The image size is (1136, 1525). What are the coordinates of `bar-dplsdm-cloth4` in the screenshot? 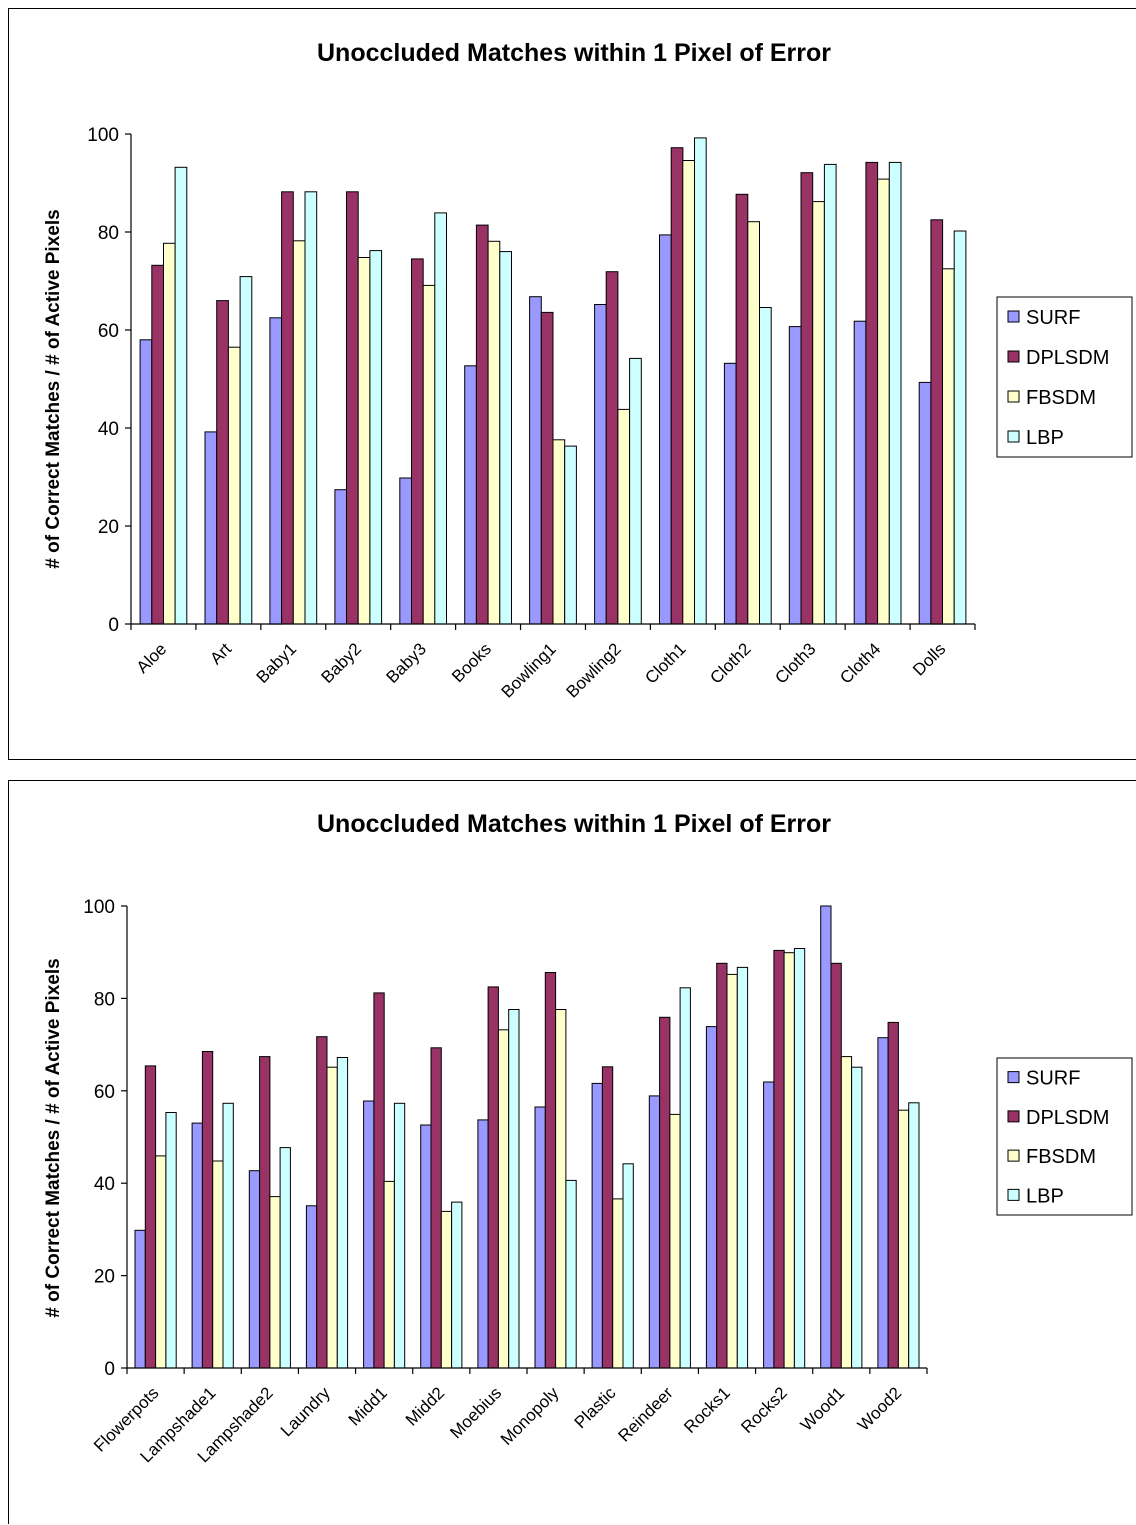 It's located at (872, 393).